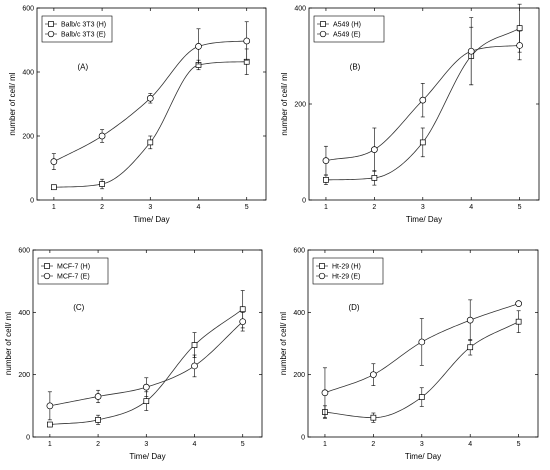  I want to click on legend-label: MCF-7 (H), so click(73, 267).